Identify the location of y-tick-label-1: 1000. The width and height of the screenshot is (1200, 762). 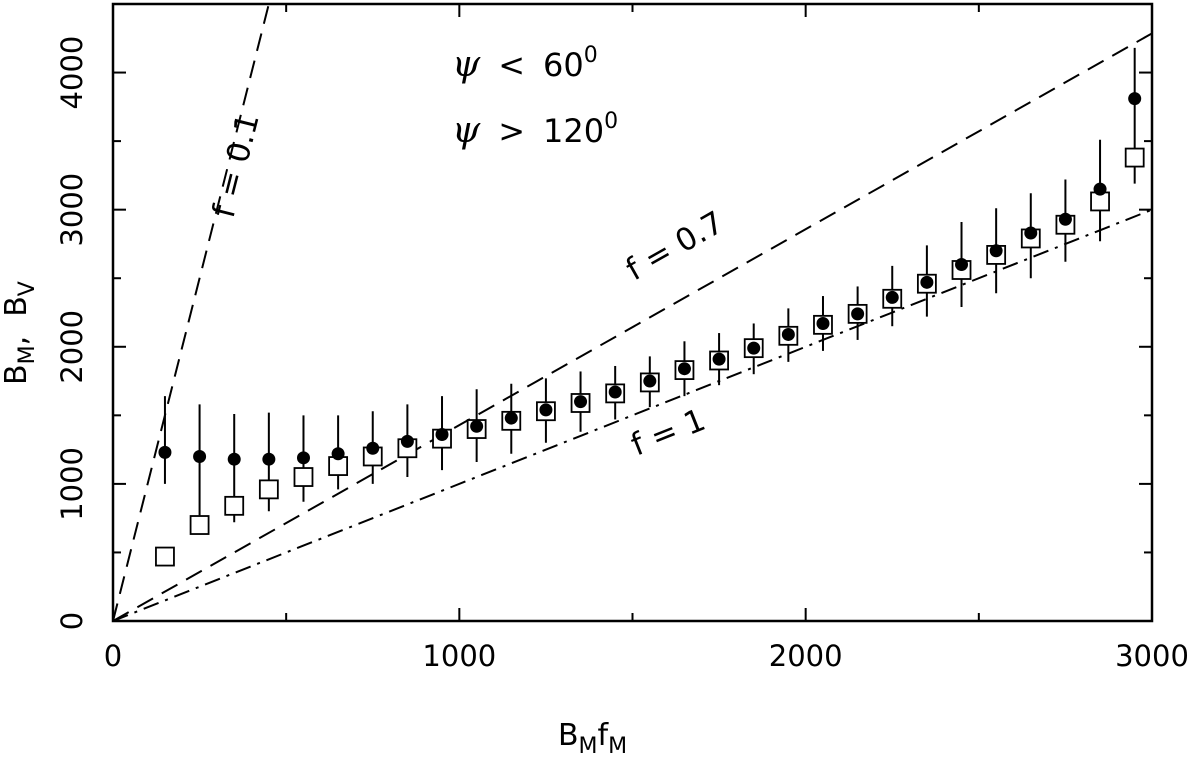
(72, 484).